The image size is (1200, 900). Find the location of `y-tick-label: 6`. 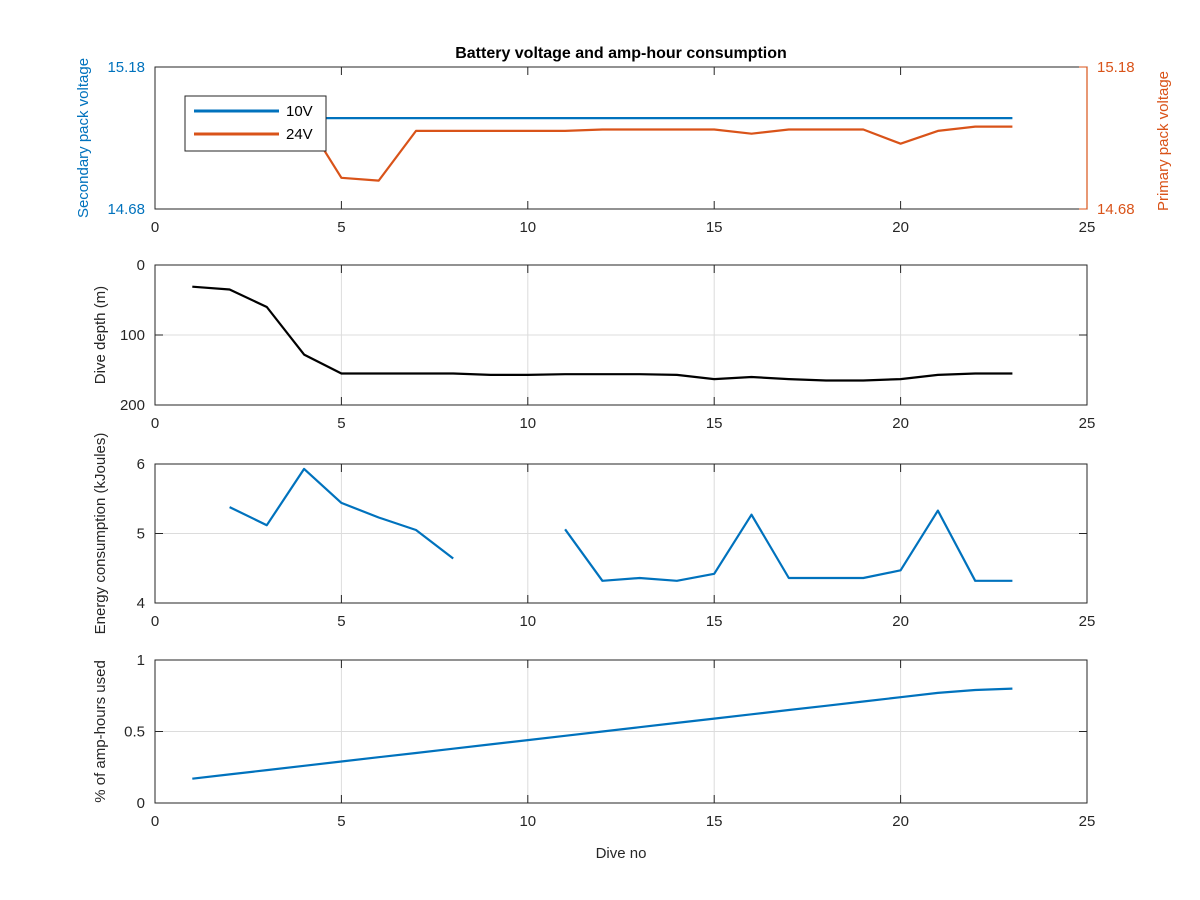

y-tick-label: 6 is located at coordinates (141, 464).